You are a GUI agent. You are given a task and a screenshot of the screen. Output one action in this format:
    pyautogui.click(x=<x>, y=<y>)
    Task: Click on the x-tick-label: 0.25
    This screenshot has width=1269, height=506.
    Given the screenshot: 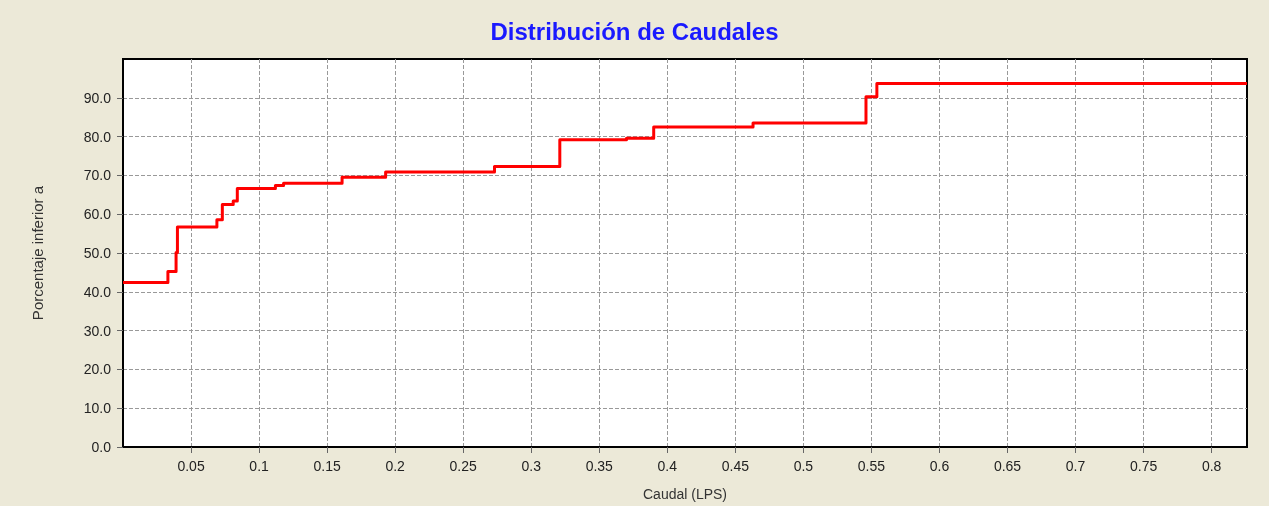 What is the action you would take?
    pyautogui.click(x=463, y=466)
    